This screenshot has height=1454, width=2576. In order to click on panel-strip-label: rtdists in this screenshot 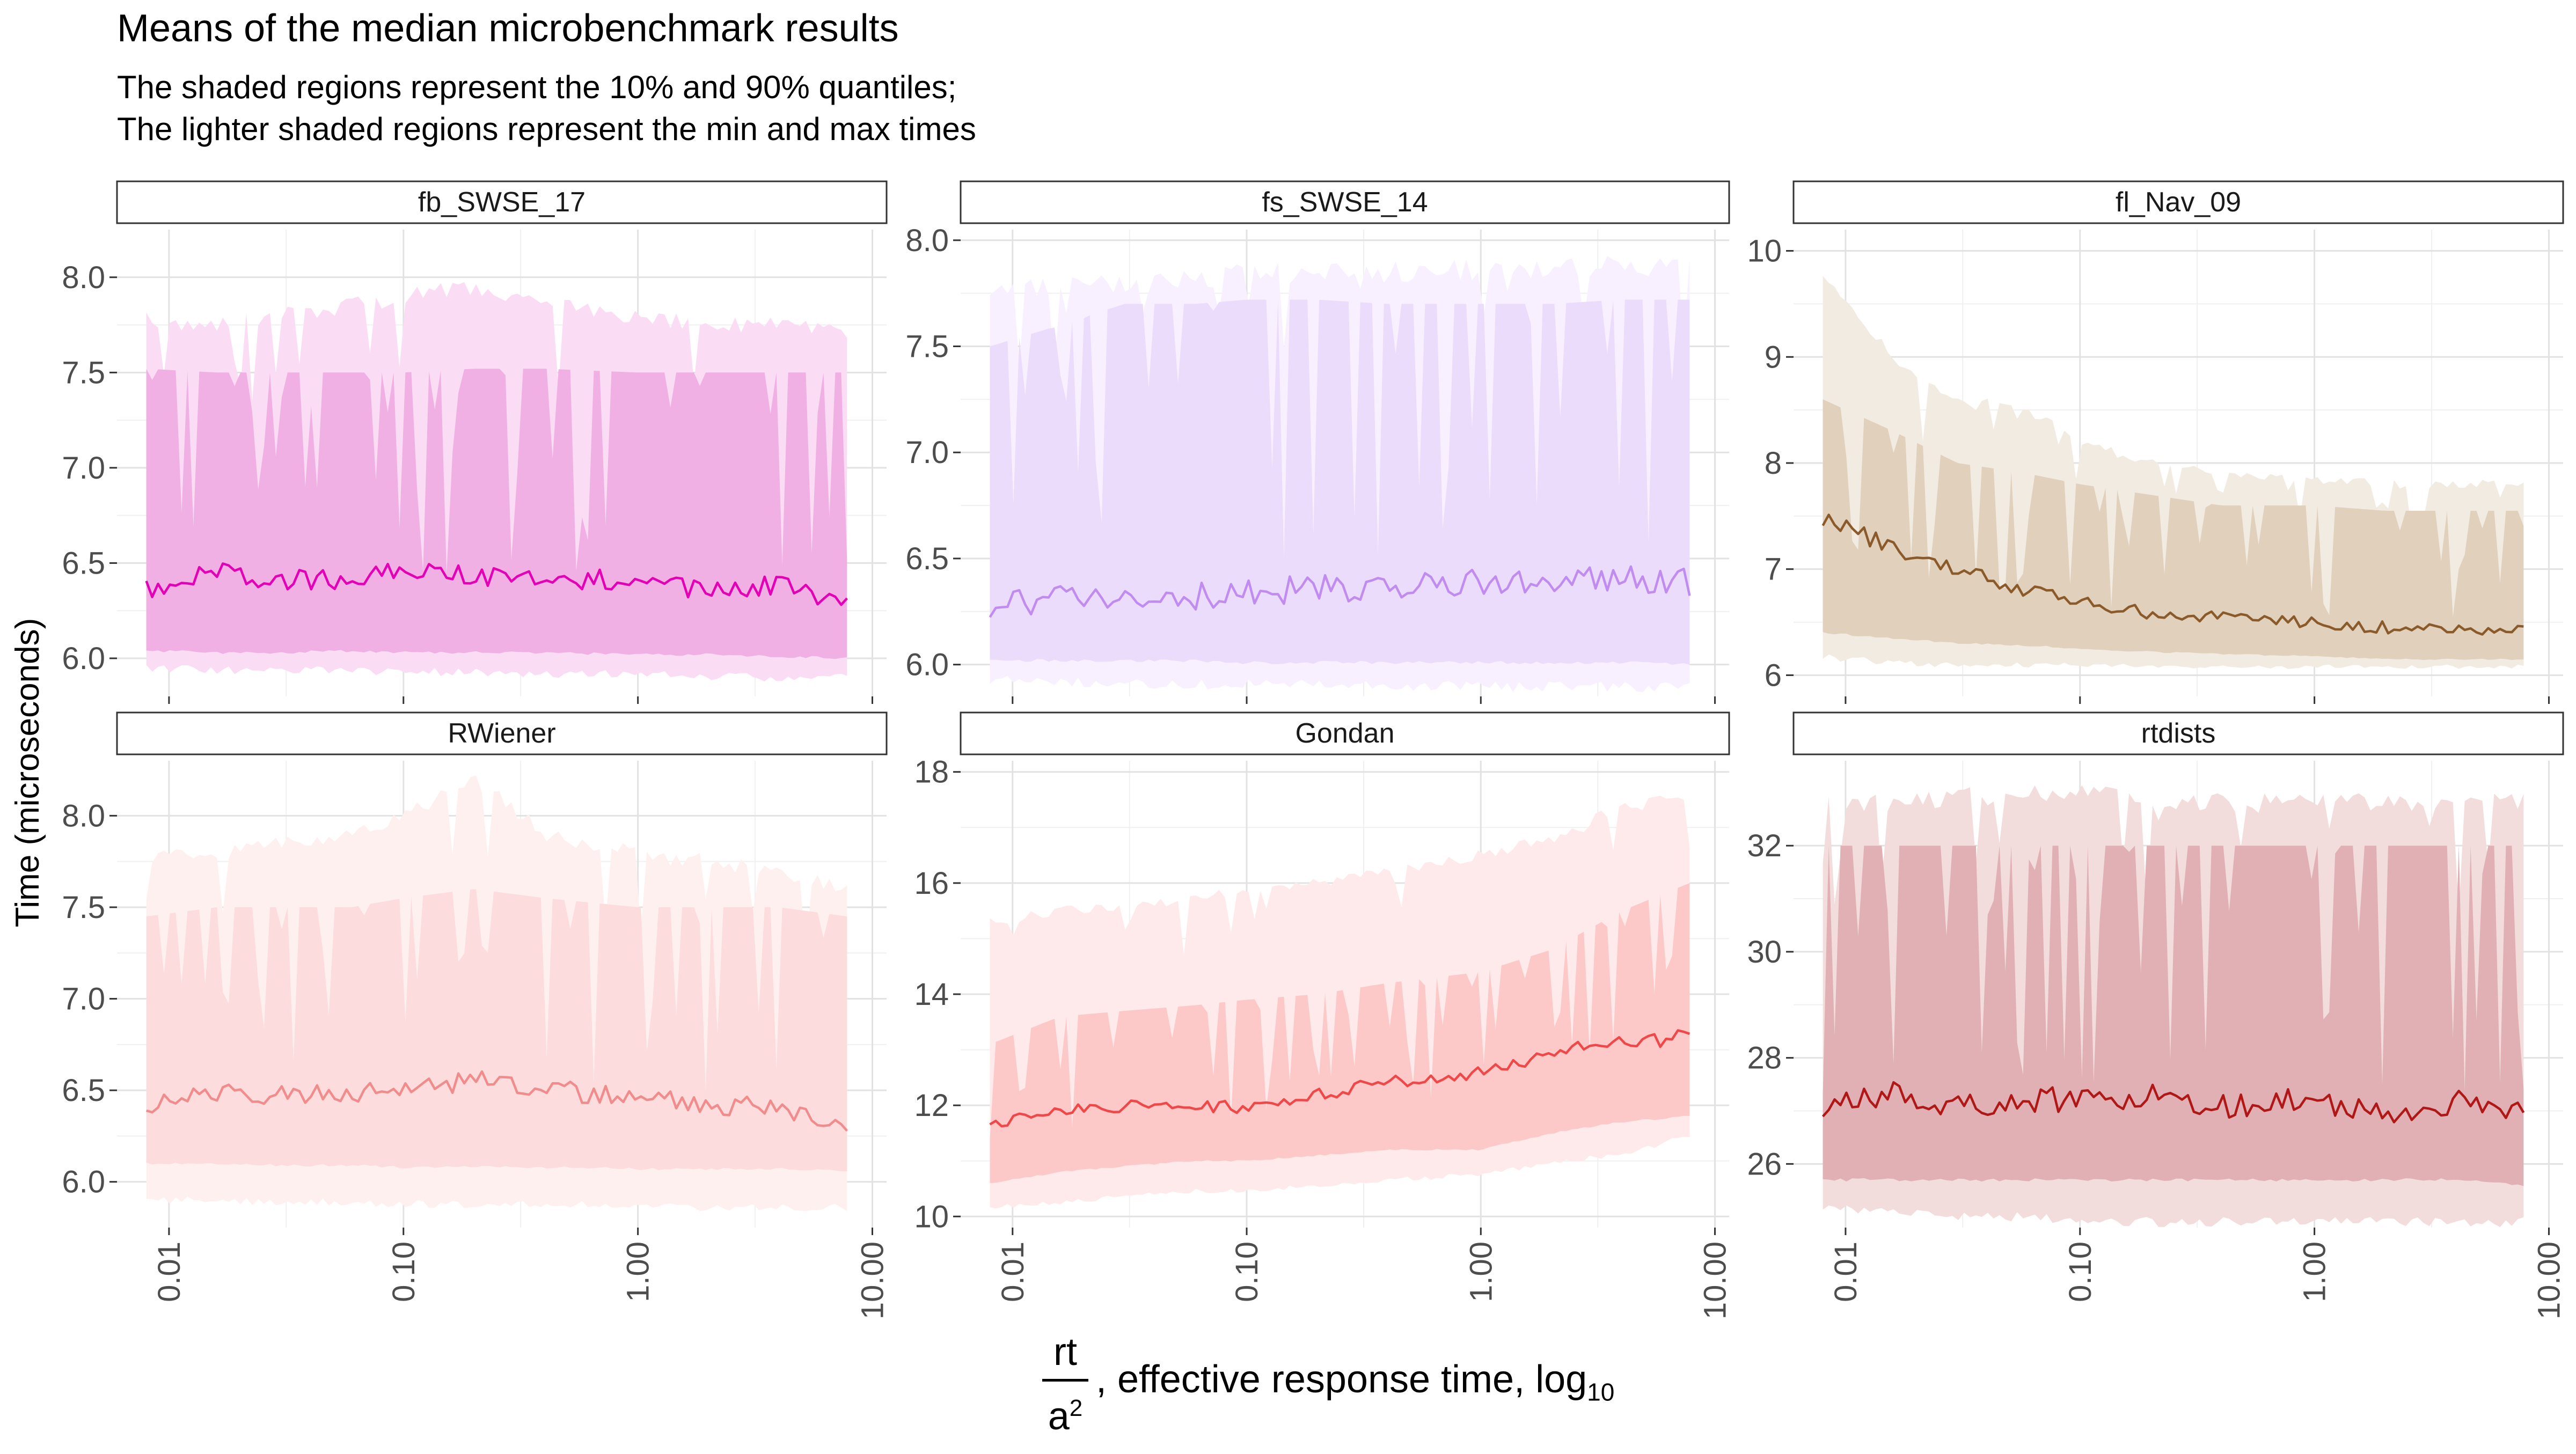, I will do `click(2178, 733)`.